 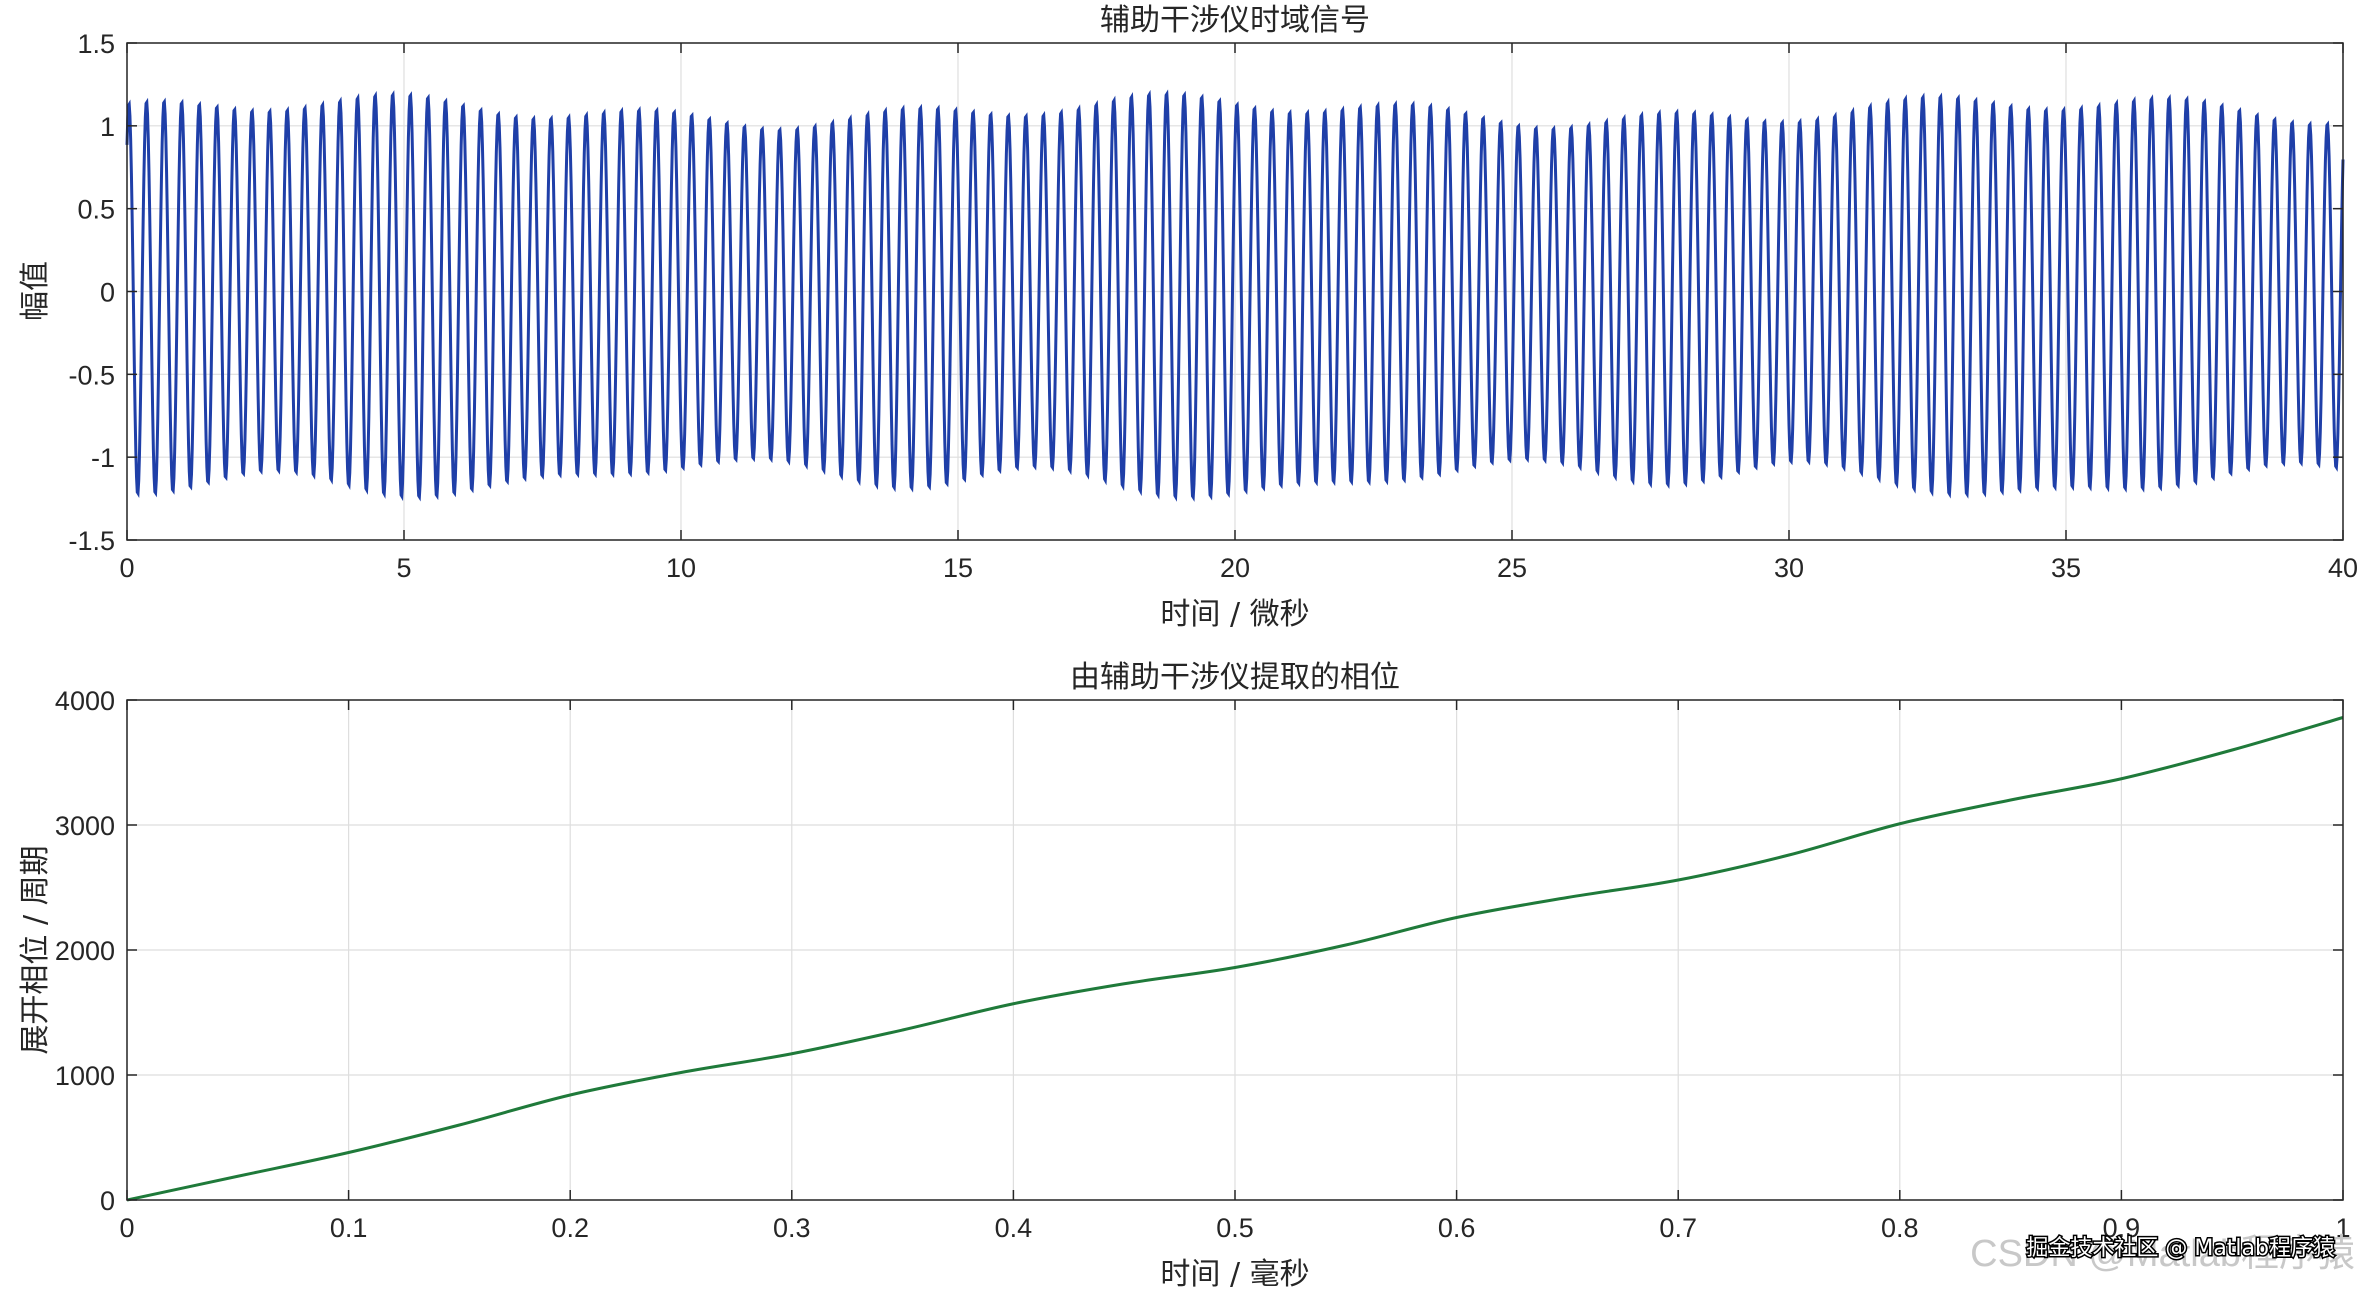 I want to click on bottom-y-tick-label: 4000, so click(x=85, y=701).